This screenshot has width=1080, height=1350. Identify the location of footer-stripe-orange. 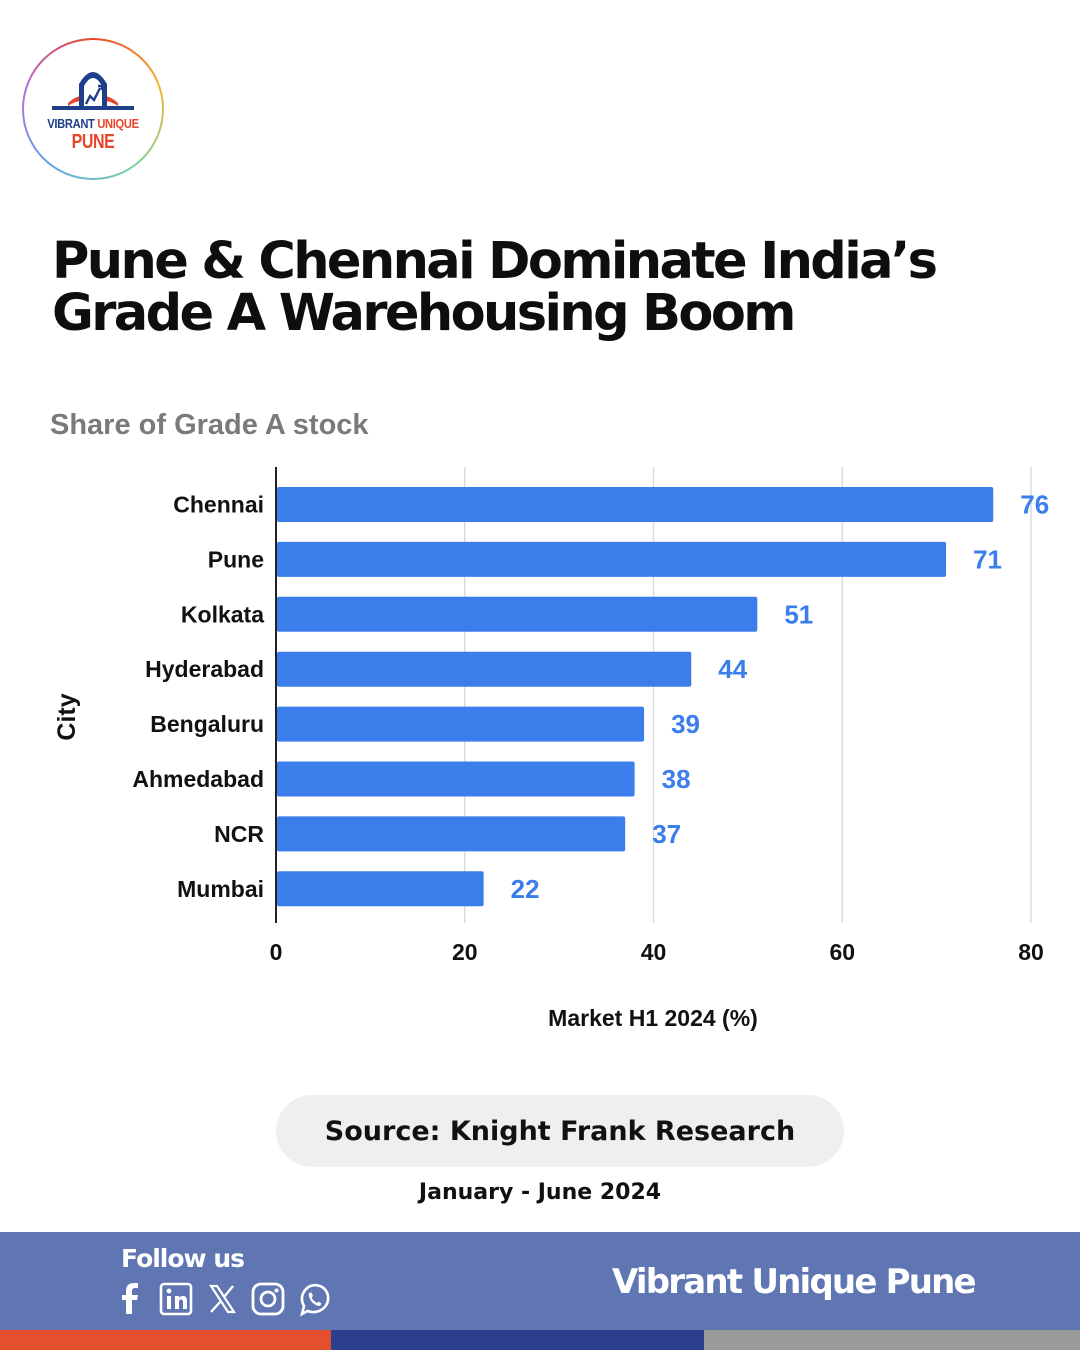
(165, 1340).